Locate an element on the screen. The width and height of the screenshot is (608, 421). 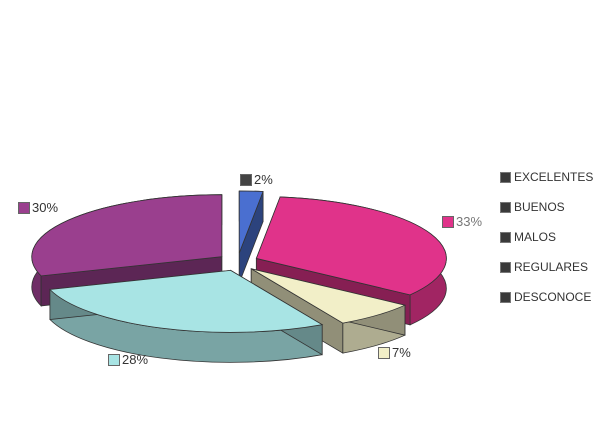
data-label-7: 7% is located at coordinates (394, 352).